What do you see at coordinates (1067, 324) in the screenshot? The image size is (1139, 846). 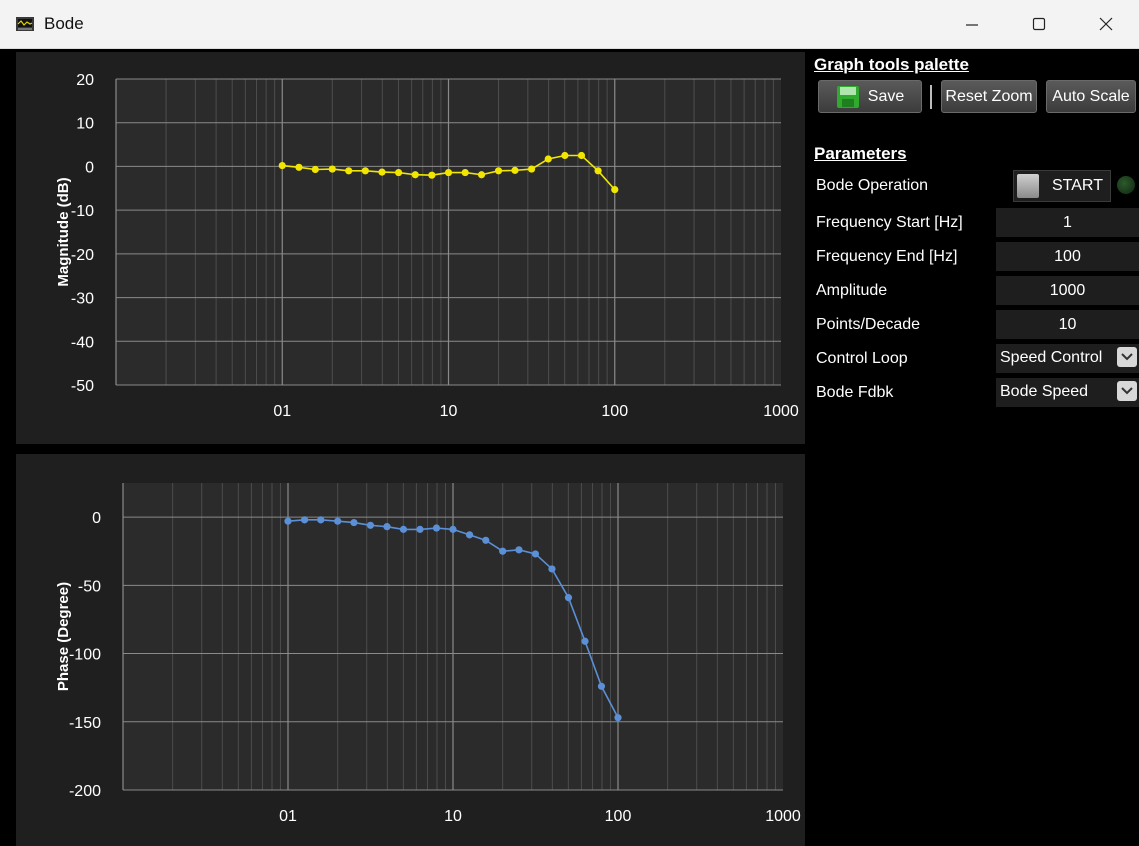 I see `points-decade-field: 10` at bounding box center [1067, 324].